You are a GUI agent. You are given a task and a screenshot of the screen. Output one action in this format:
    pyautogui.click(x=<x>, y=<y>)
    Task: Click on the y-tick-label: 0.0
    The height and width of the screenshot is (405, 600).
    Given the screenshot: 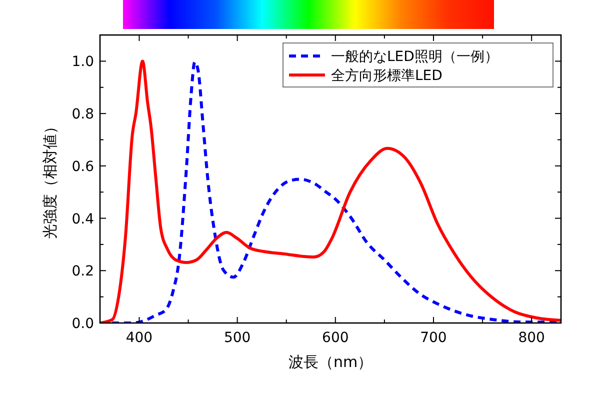 What is the action you would take?
    pyautogui.click(x=83, y=324)
    